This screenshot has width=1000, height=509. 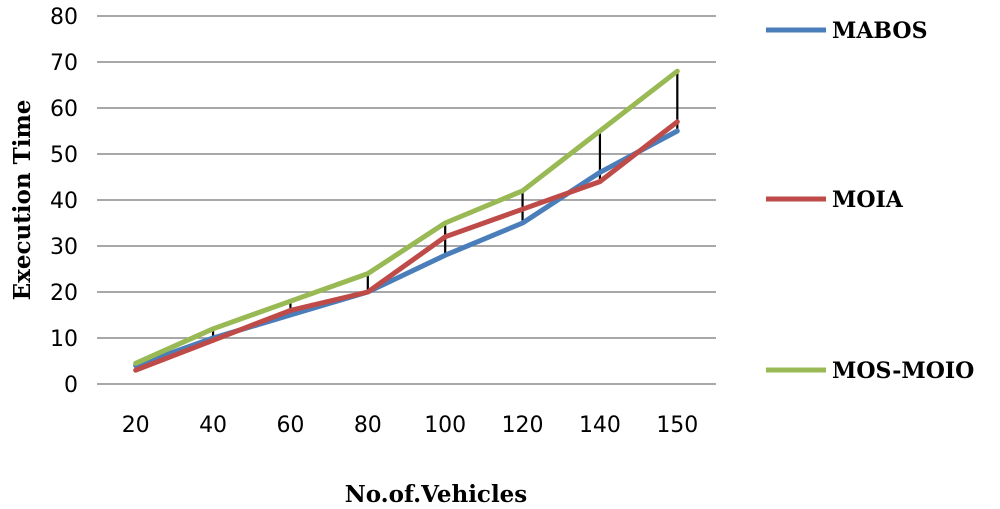 I want to click on legend-label: MABOS, so click(x=879, y=31).